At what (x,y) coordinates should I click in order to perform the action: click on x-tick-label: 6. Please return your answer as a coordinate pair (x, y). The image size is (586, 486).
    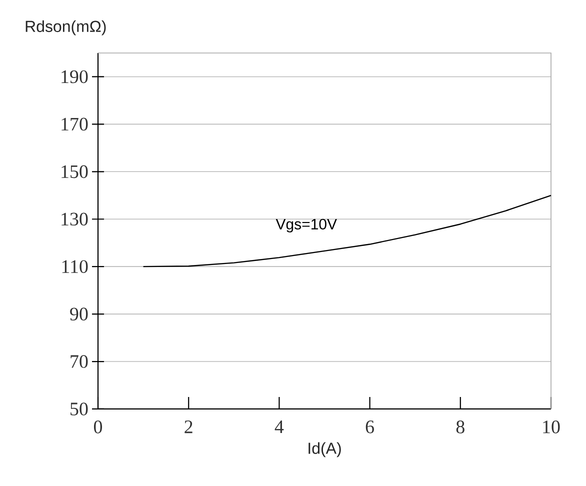
    Looking at the image, I should click on (370, 427).